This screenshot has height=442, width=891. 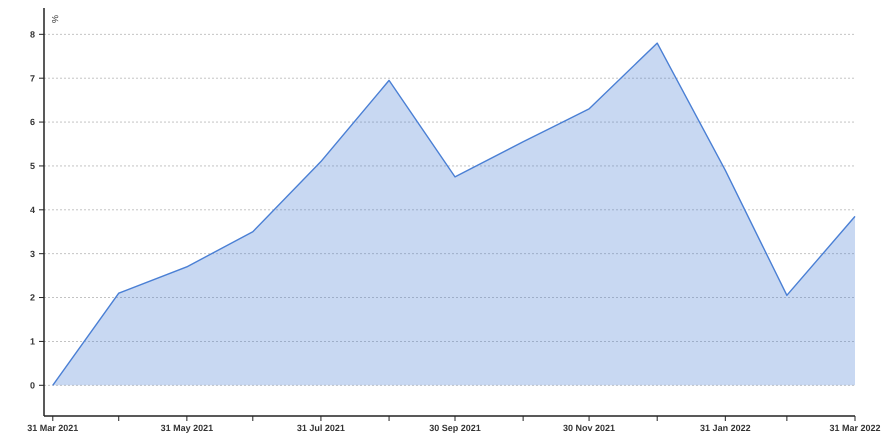 What do you see at coordinates (32, 253) in the screenshot?
I see `y-tick-label: 3` at bounding box center [32, 253].